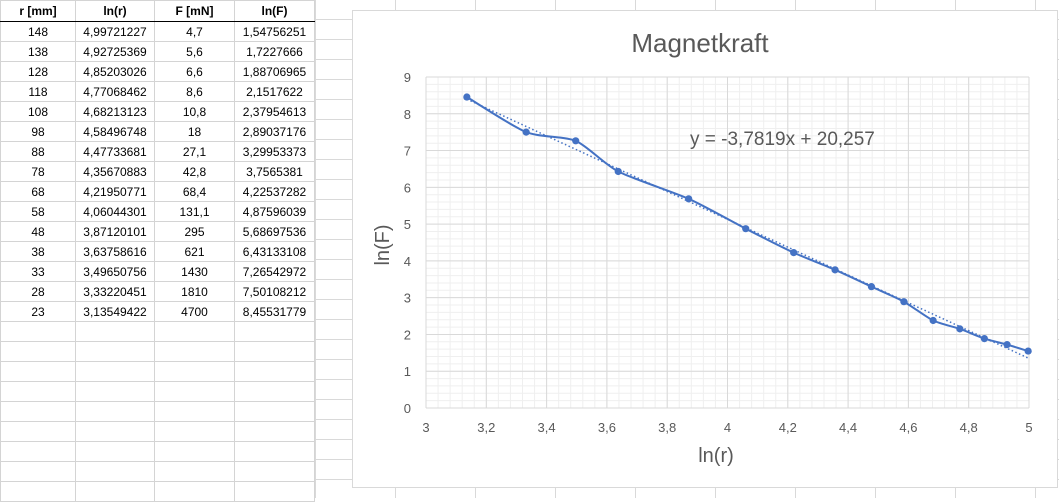 The height and width of the screenshot is (502, 1059). Describe the element at coordinates (115, 91) in the screenshot. I see `cell-ln-r: 4,77068462` at that location.